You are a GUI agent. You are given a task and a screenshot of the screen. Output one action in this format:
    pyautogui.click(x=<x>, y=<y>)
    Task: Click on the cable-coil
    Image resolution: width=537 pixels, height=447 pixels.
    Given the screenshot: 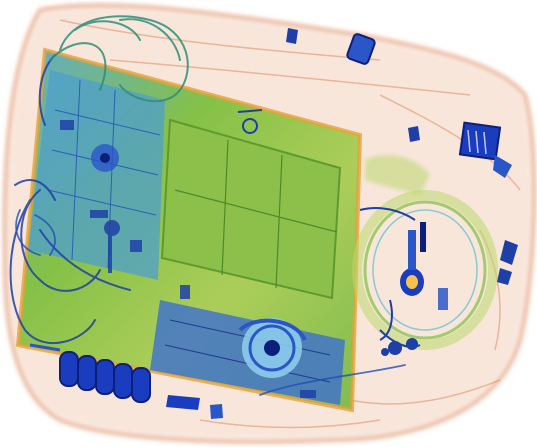 What is the action you would take?
    pyautogui.click(x=425, y=273)
    